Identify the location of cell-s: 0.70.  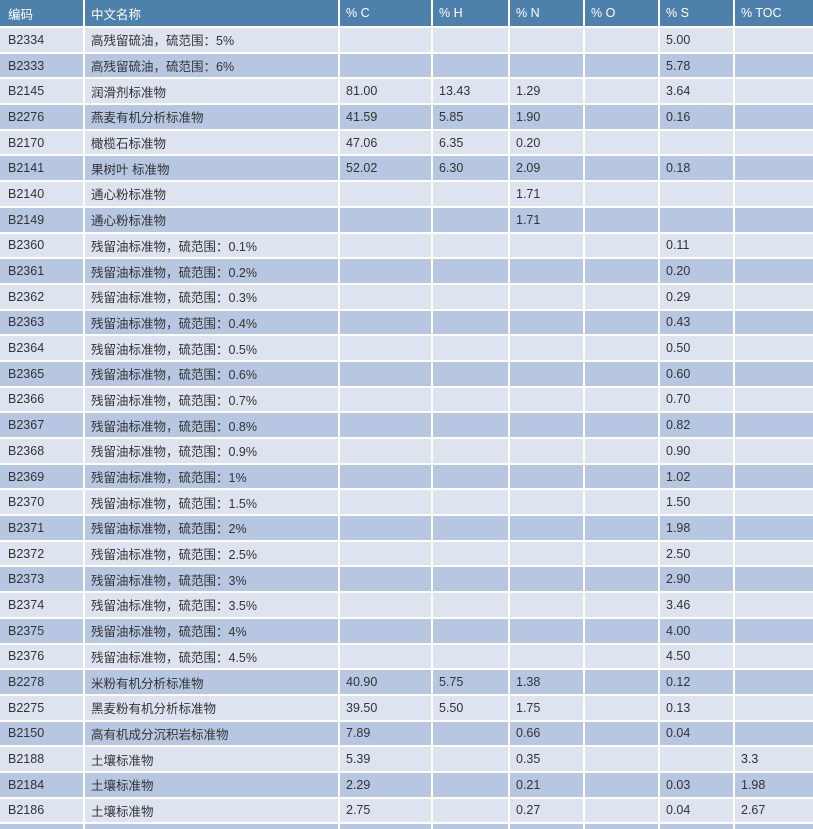
(697, 400).